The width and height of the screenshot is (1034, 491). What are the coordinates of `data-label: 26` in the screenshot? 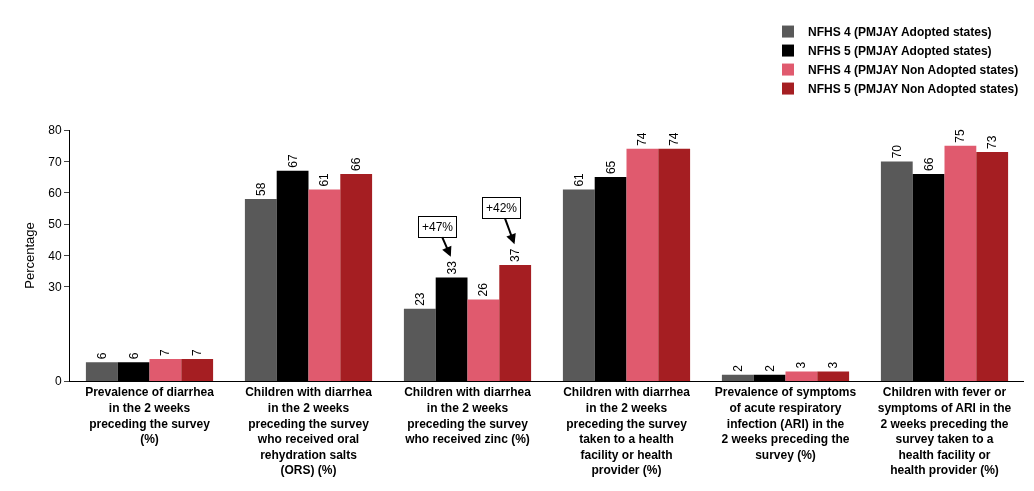 It's located at (483, 289).